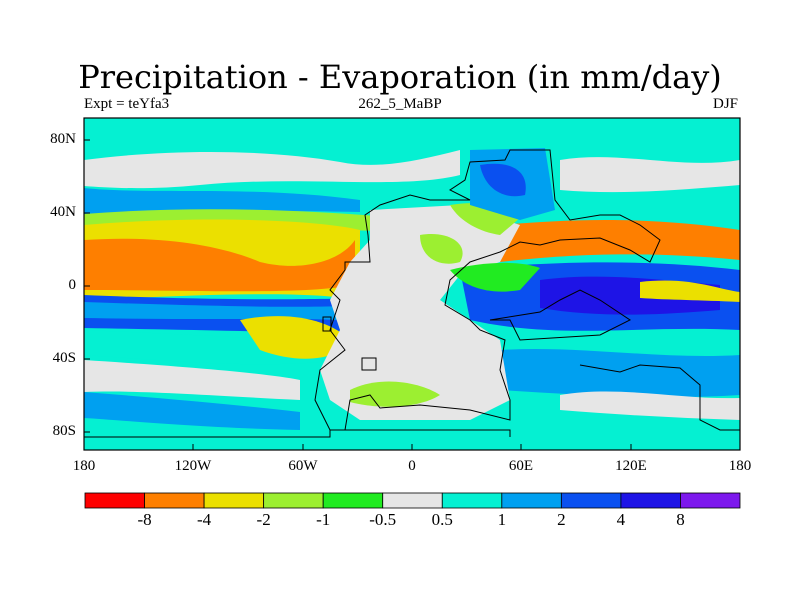 This screenshot has width=800, height=600. What do you see at coordinates (560, 315) in the screenshot?
I see `east-coastline` at bounding box center [560, 315].